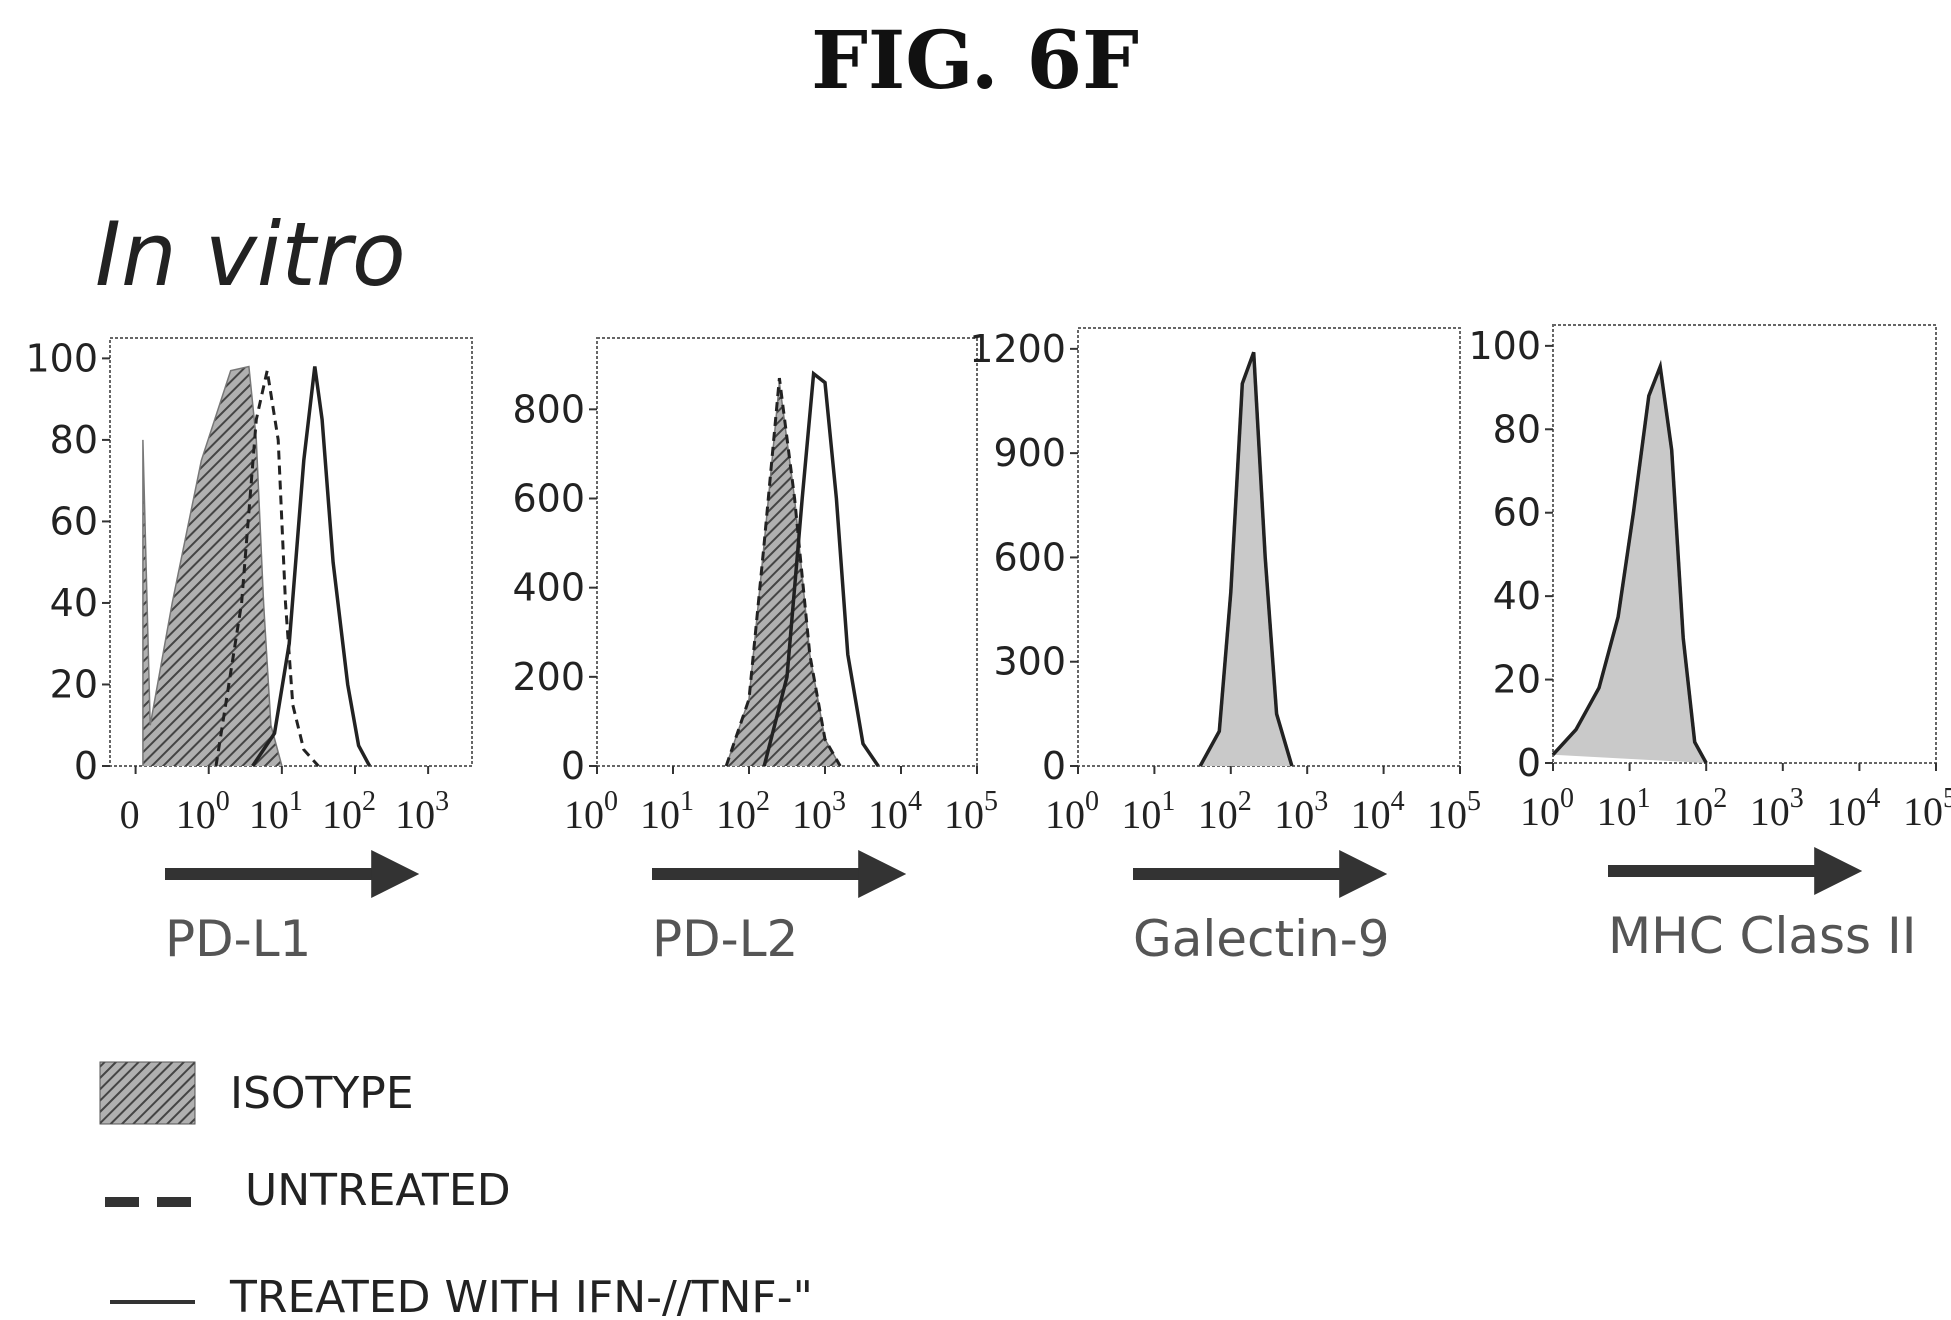 This screenshot has height=1320, width=1951. What do you see at coordinates (238, 939) in the screenshot?
I see `x-axis-label: PD-L1` at bounding box center [238, 939].